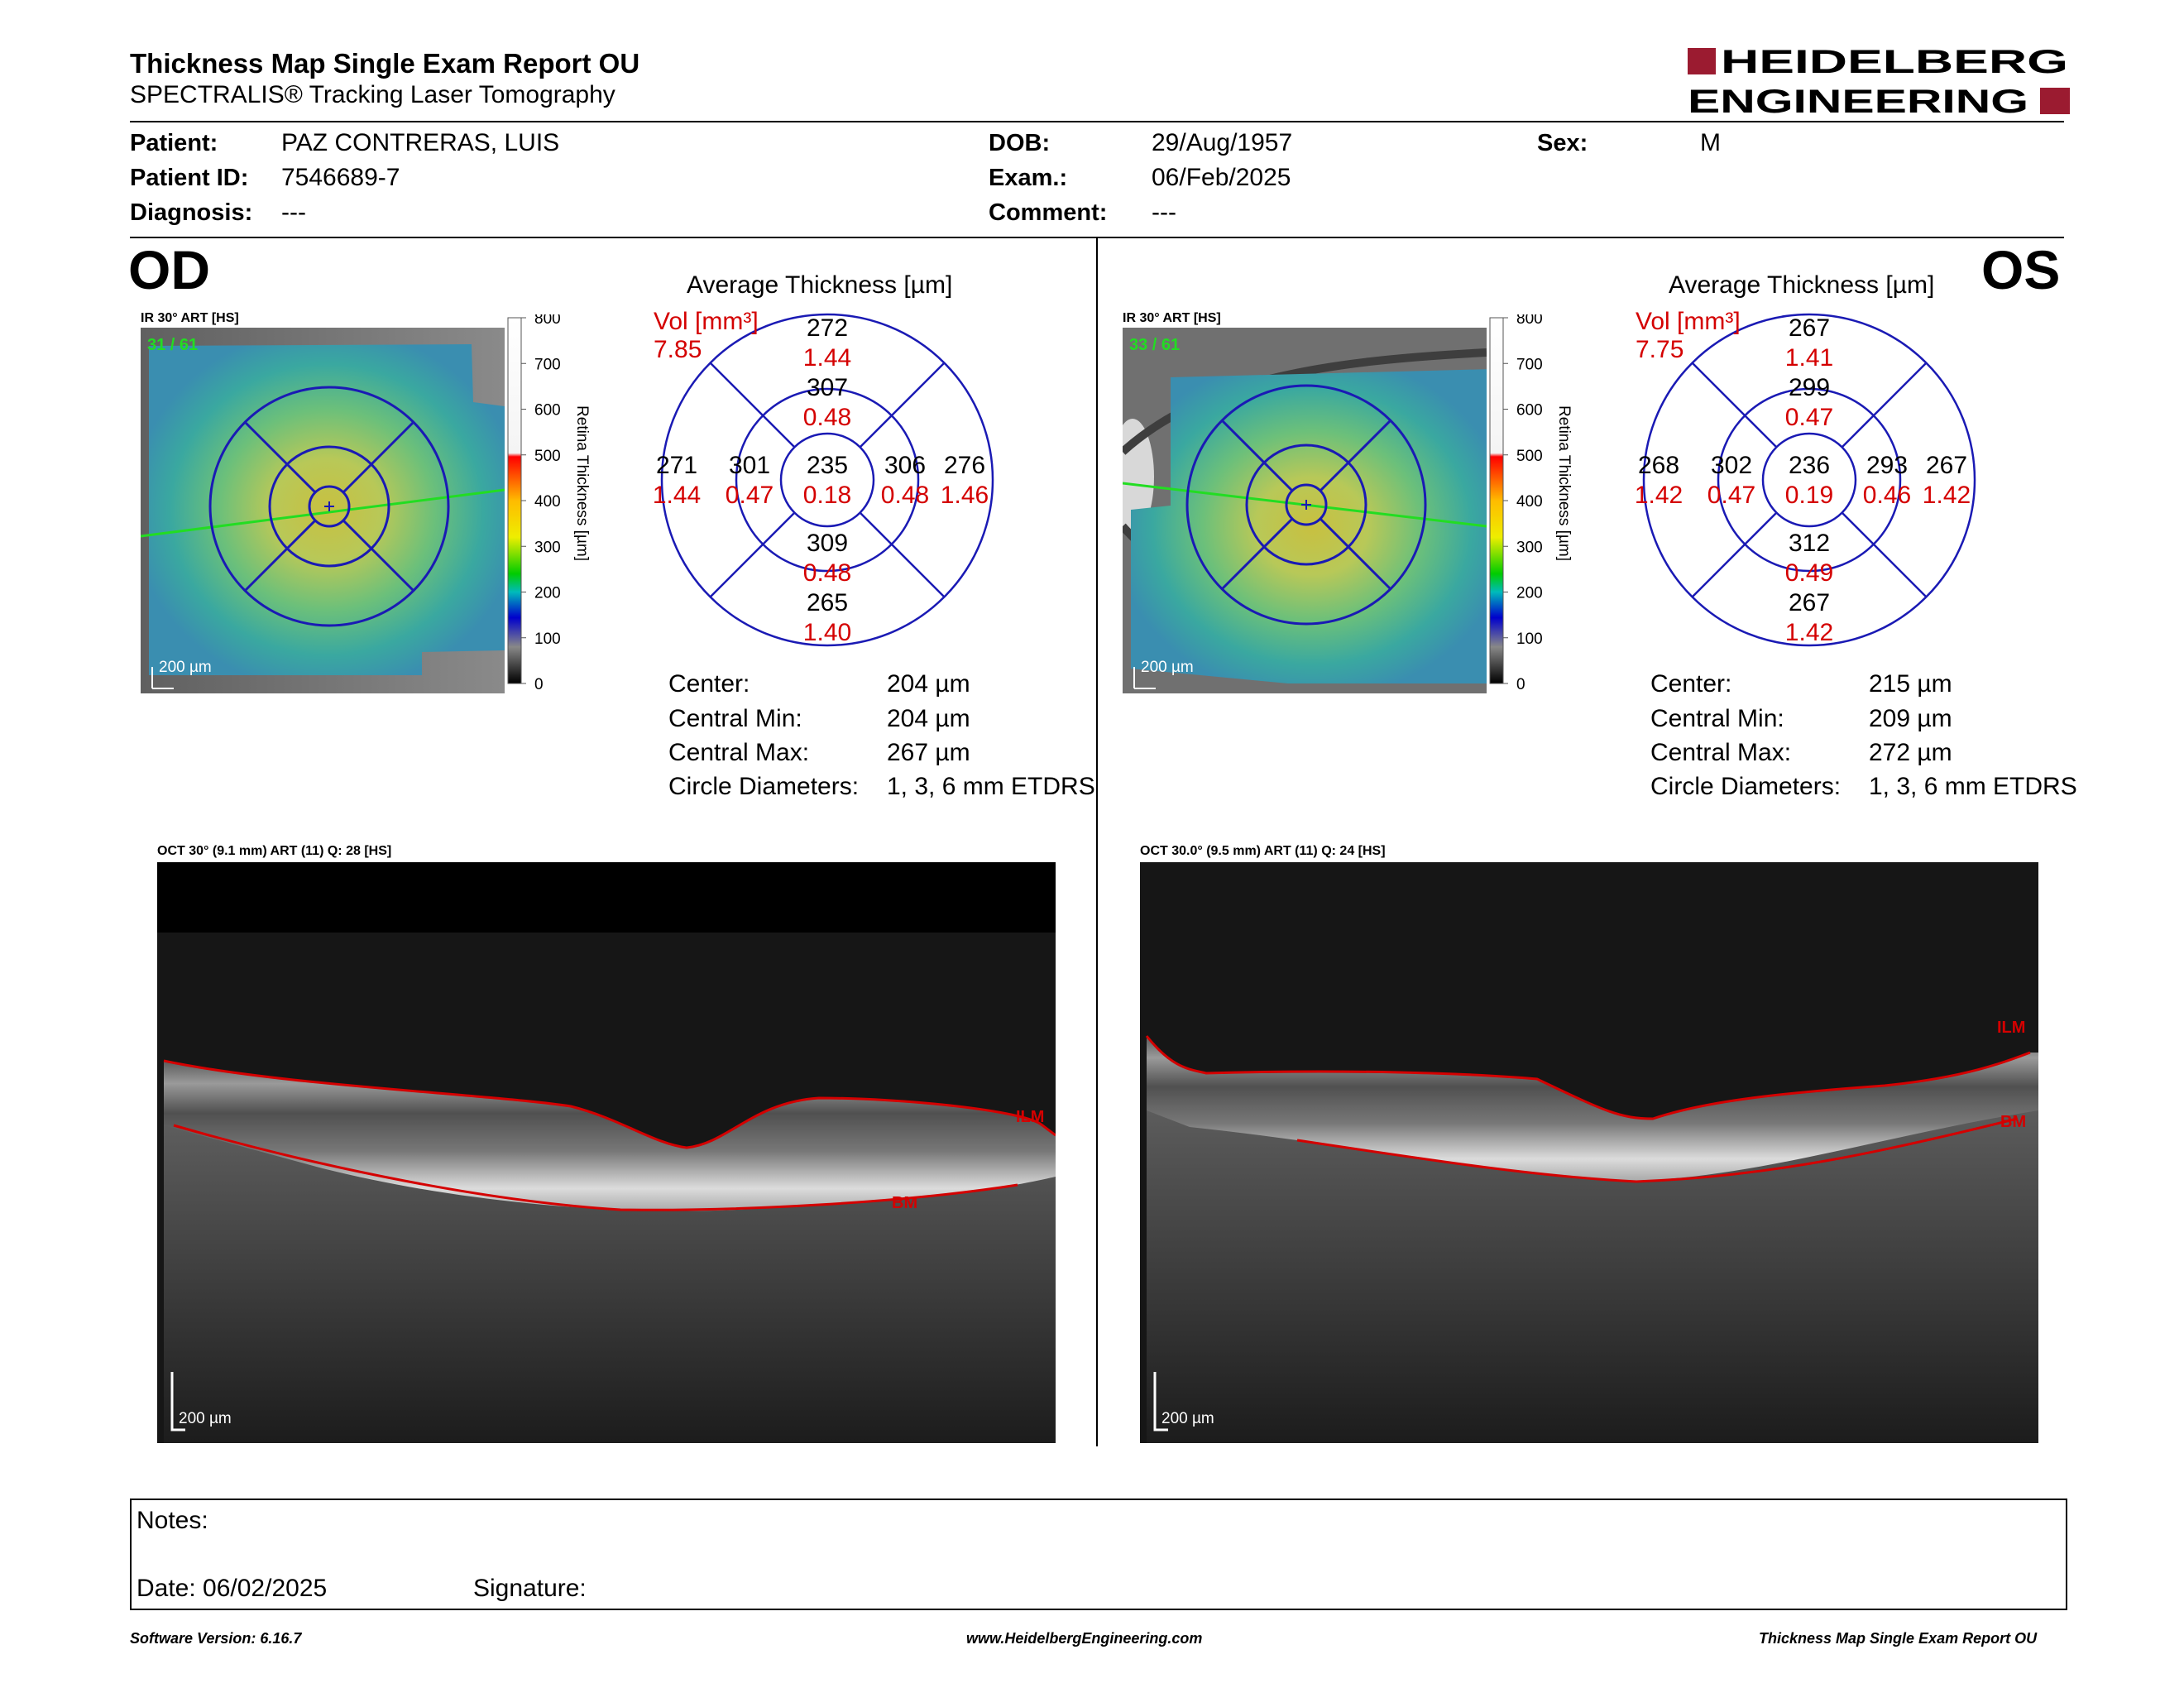 Image resolution: width=2184 pixels, height=1688 pixels. Describe the element at coordinates (323, 510) in the screenshot. I see `od-thickness-map: 31 / 61 200 µm` at that location.